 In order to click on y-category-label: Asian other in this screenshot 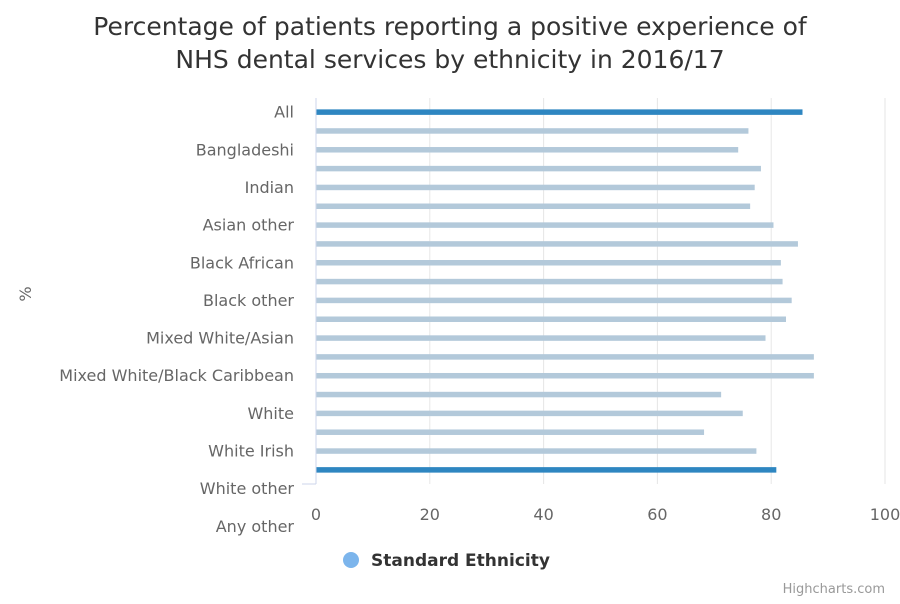, I will do `click(249, 225)`.